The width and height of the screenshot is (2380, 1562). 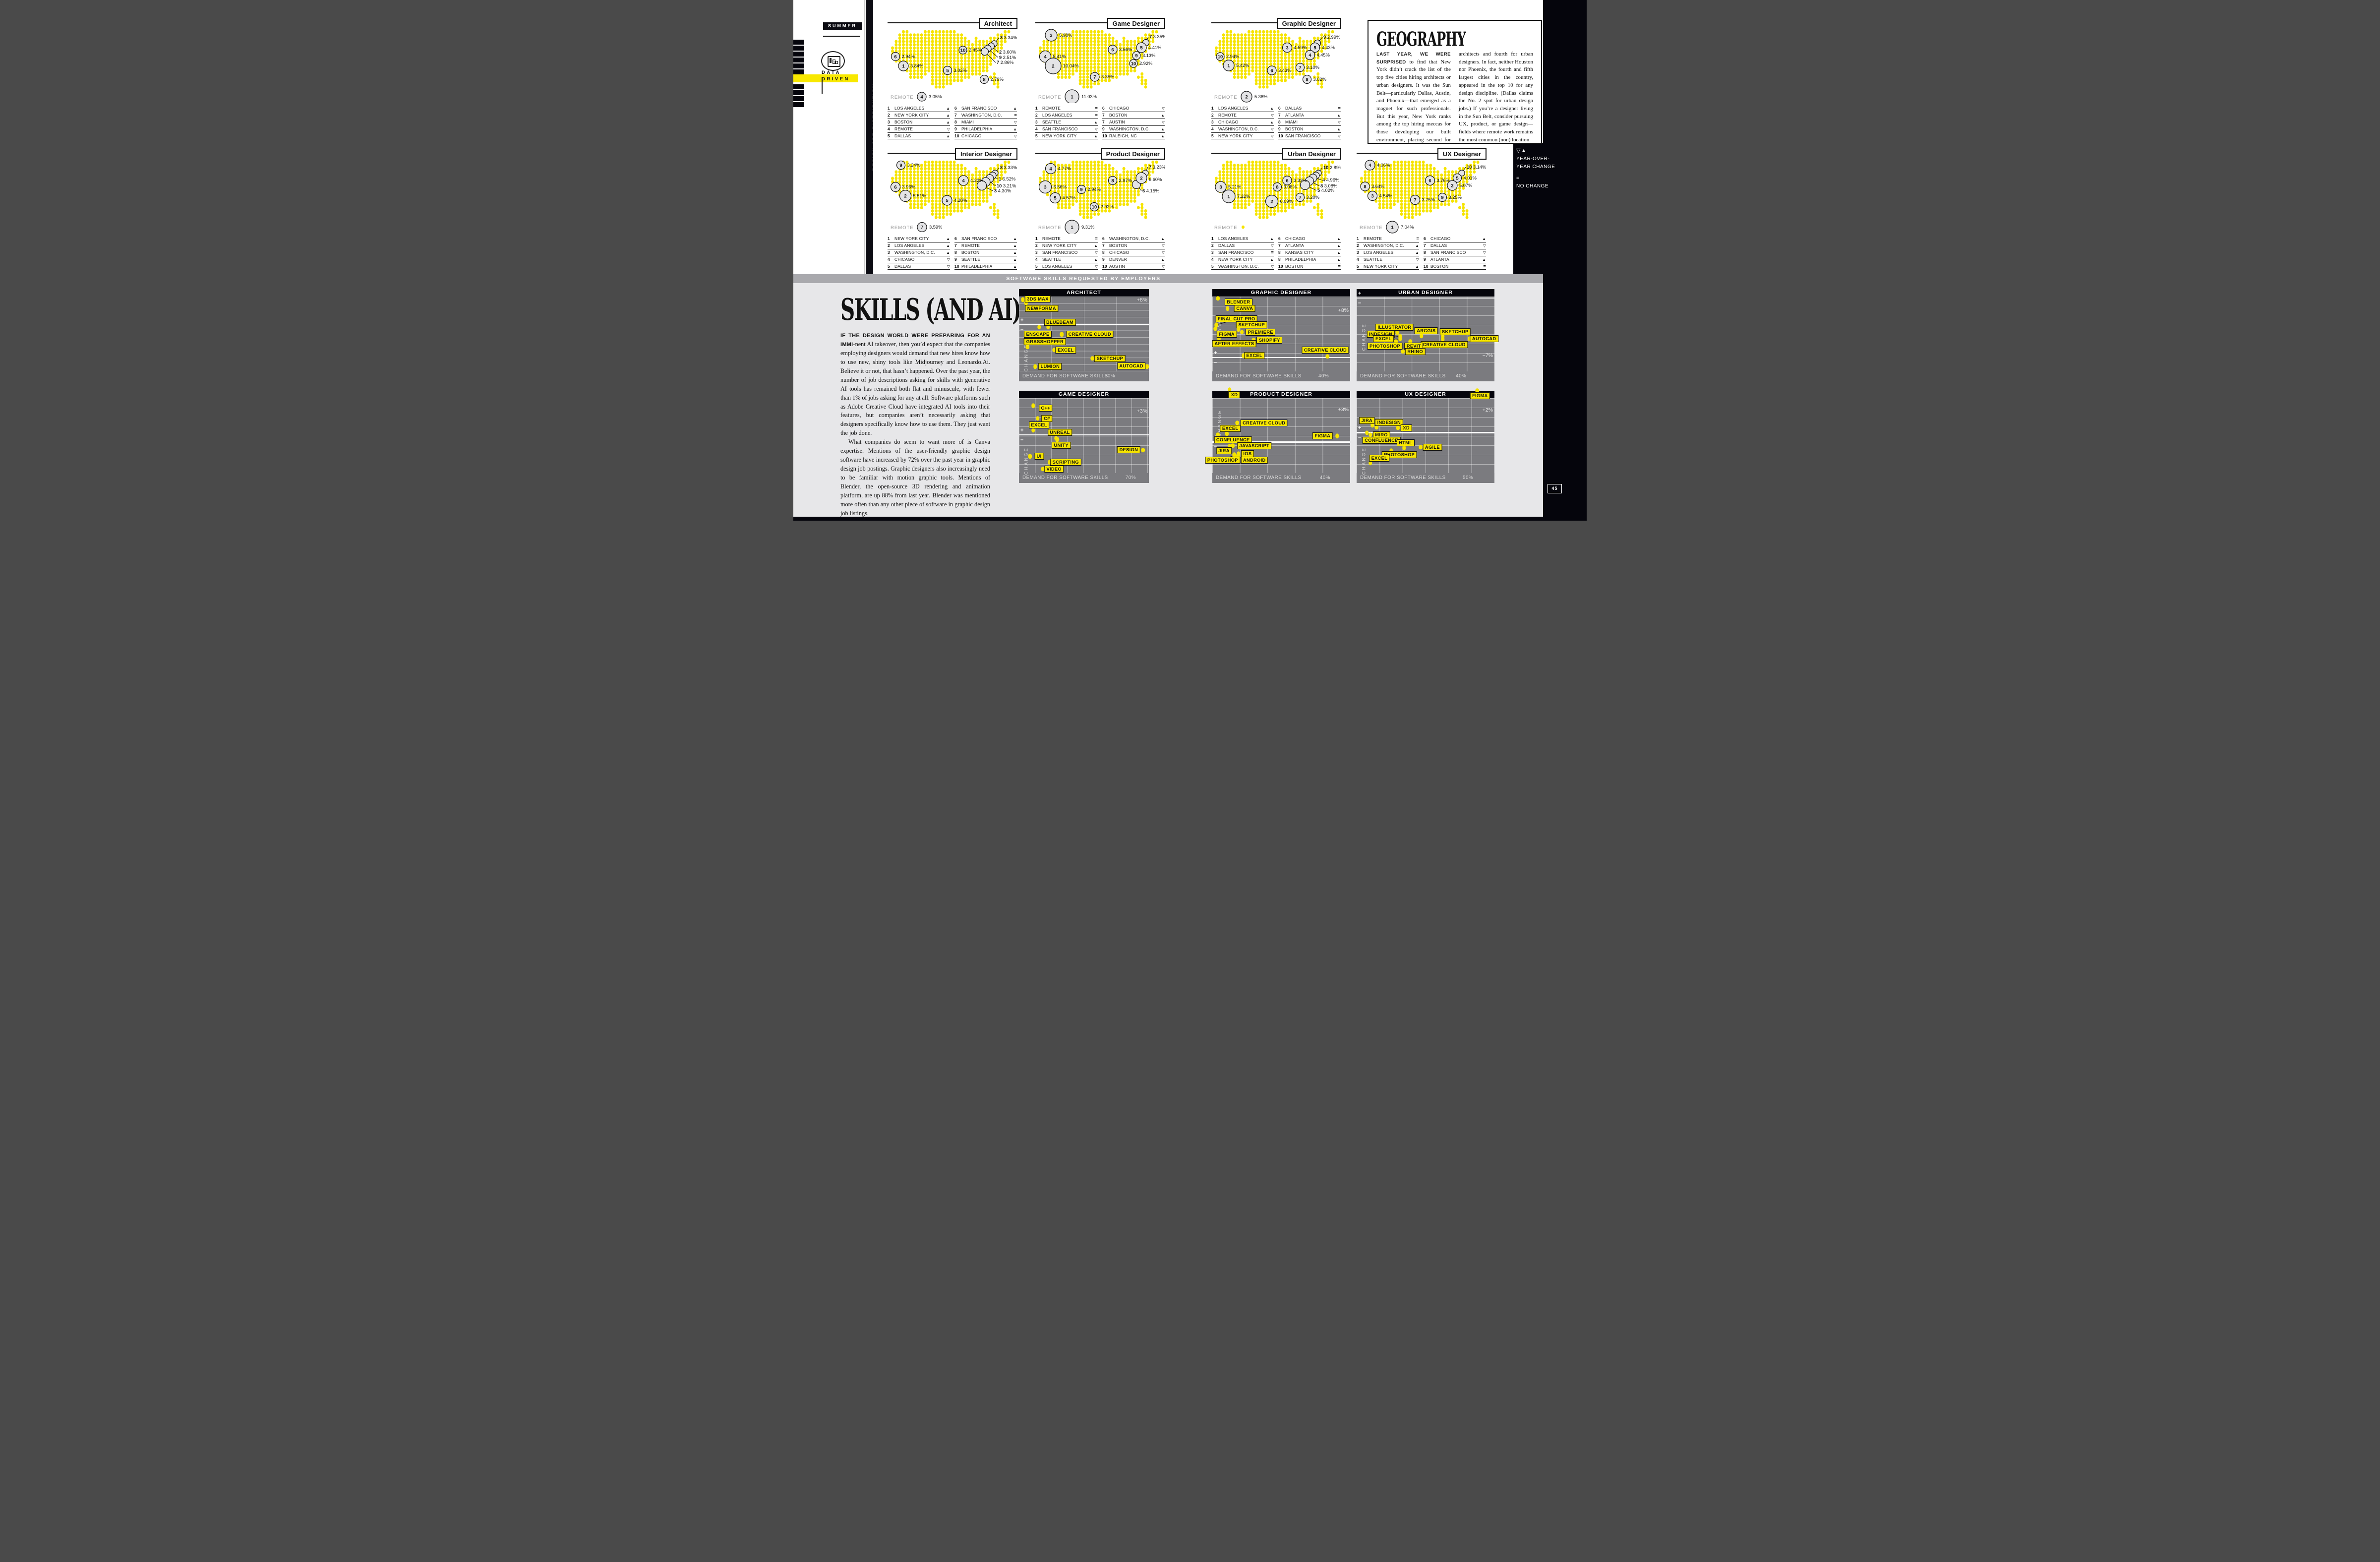 What do you see at coordinates (919, 115) in the screenshot?
I see `rank-row: 2 NEW YORK CITY ▲` at bounding box center [919, 115].